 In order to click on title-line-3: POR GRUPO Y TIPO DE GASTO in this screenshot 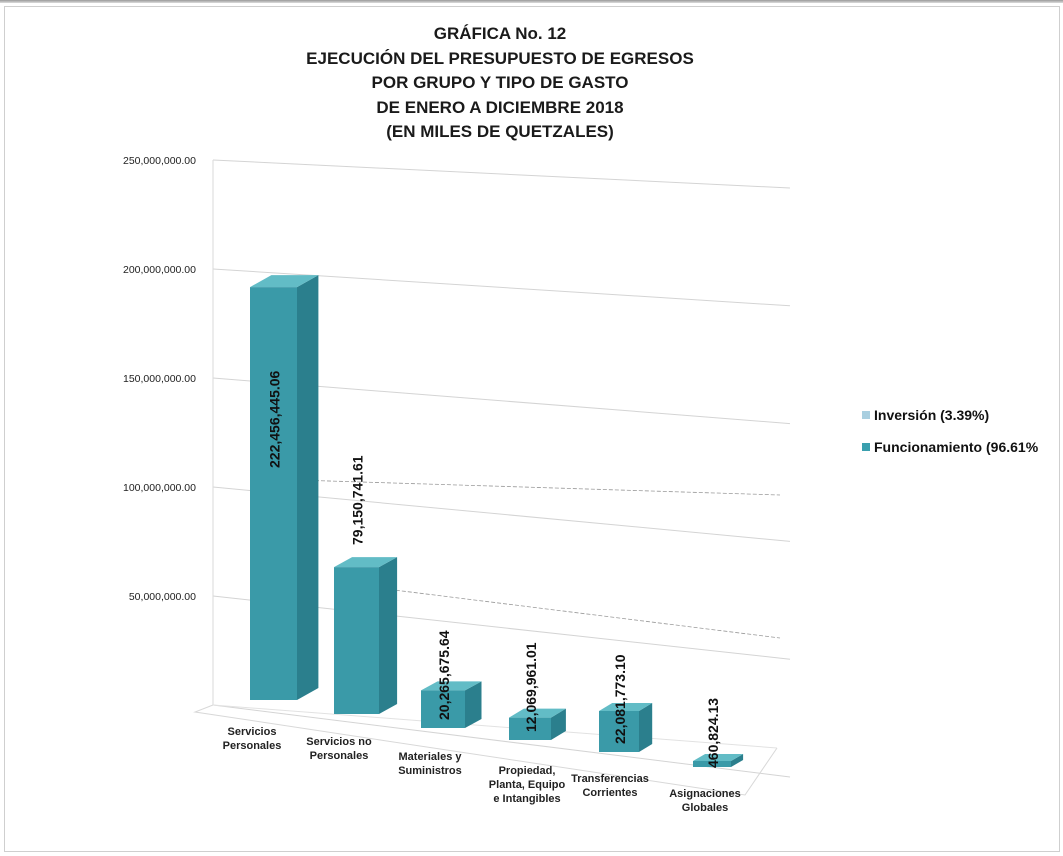, I will do `click(500, 82)`.